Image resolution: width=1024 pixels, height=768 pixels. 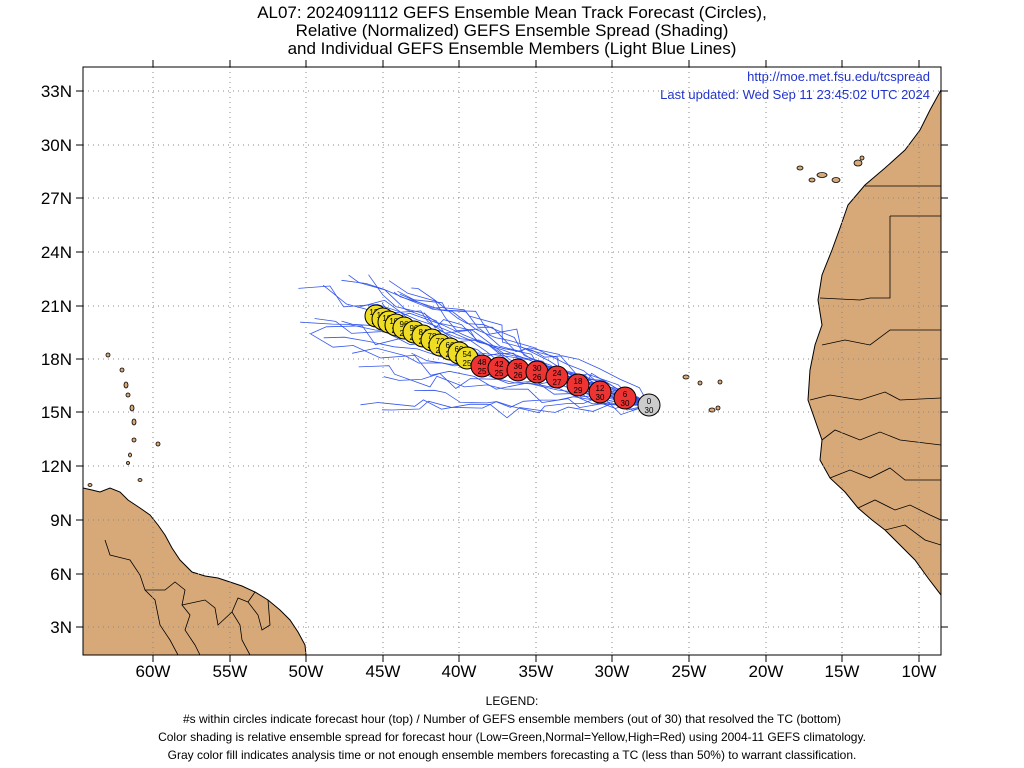 What do you see at coordinates (842, 671) in the screenshot?
I see `lon-tick-label: 15W` at bounding box center [842, 671].